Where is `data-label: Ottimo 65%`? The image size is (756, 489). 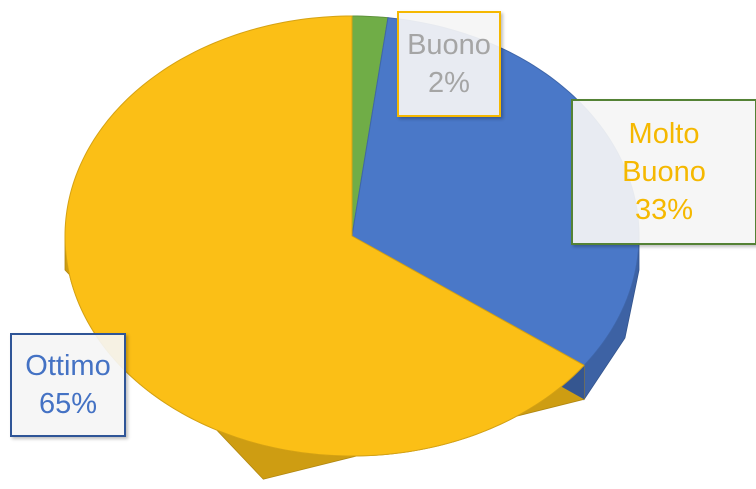 data-label: Ottimo 65% is located at coordinates (68, 385).